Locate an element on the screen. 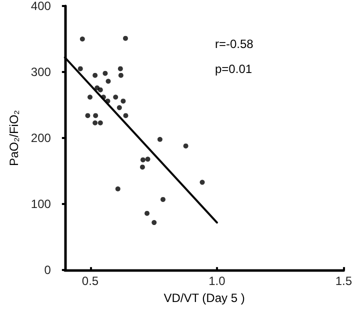 The height and width of the screenshot is (309, 355). x-tick-label: 1.0 is located at coordinates (217, 281).